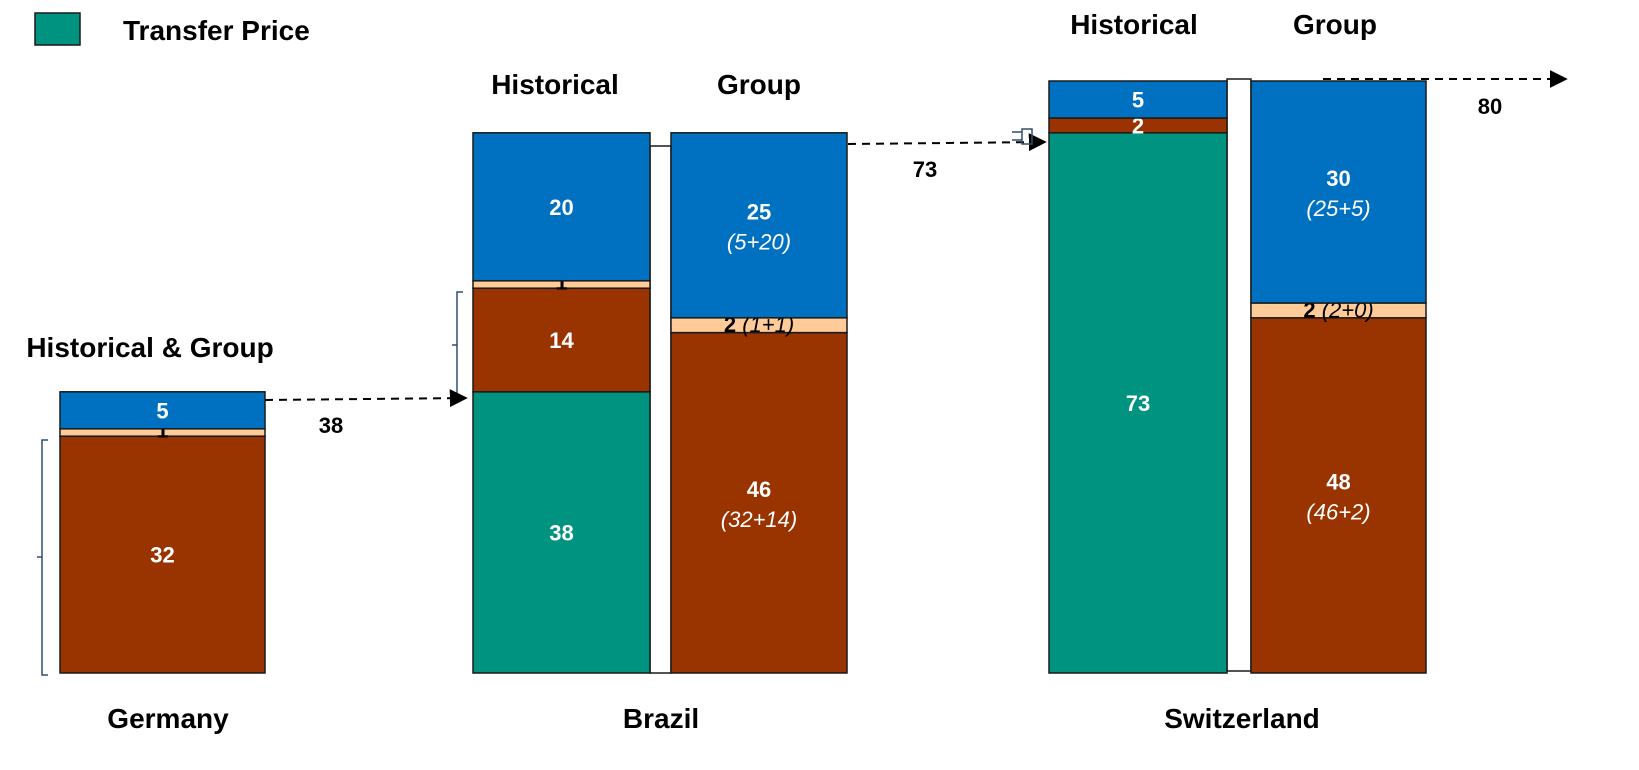 The image size is (1639, 770). What do you see at coordinates (759, 211) in the screenshot?
I see `bar-label-brazil-1-2: 25` at bounding box center [759, 211].